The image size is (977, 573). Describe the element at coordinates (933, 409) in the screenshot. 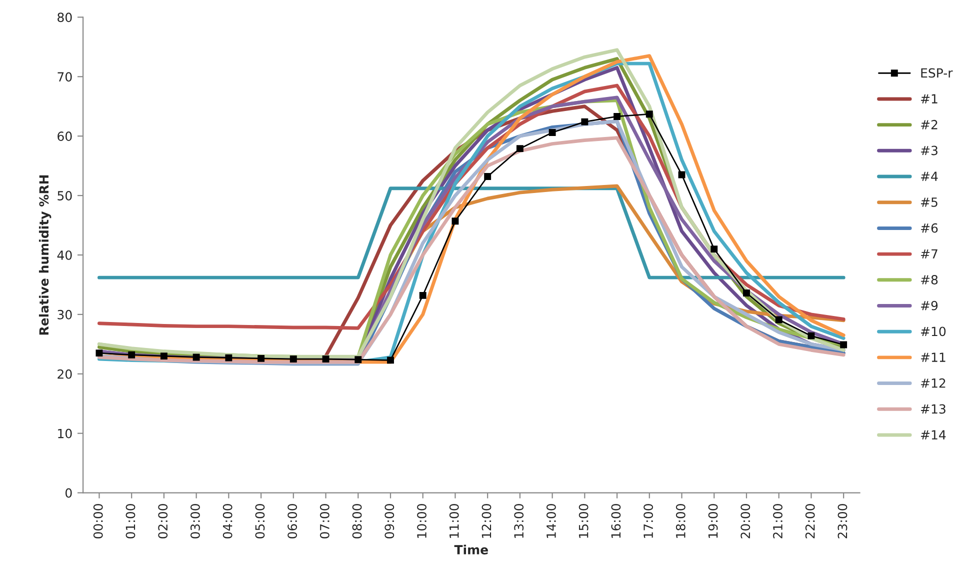

I see `legend-label: #13` at that location.